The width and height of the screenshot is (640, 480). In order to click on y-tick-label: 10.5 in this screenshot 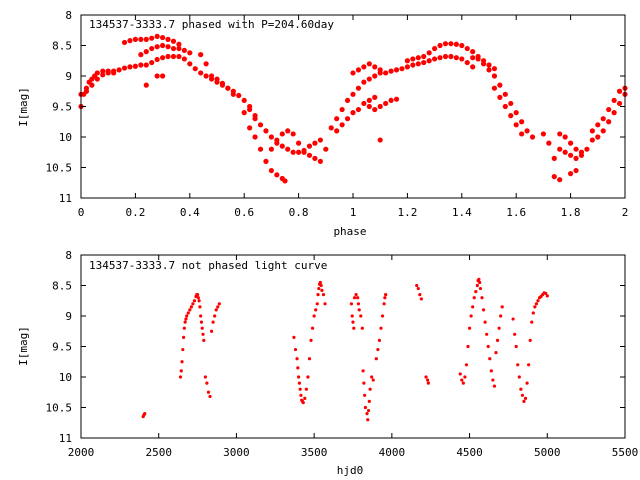, I will do `click(59, 408)`.